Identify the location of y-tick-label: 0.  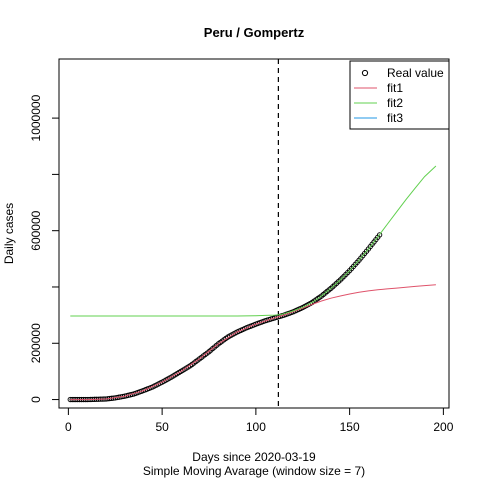
(36, 399).